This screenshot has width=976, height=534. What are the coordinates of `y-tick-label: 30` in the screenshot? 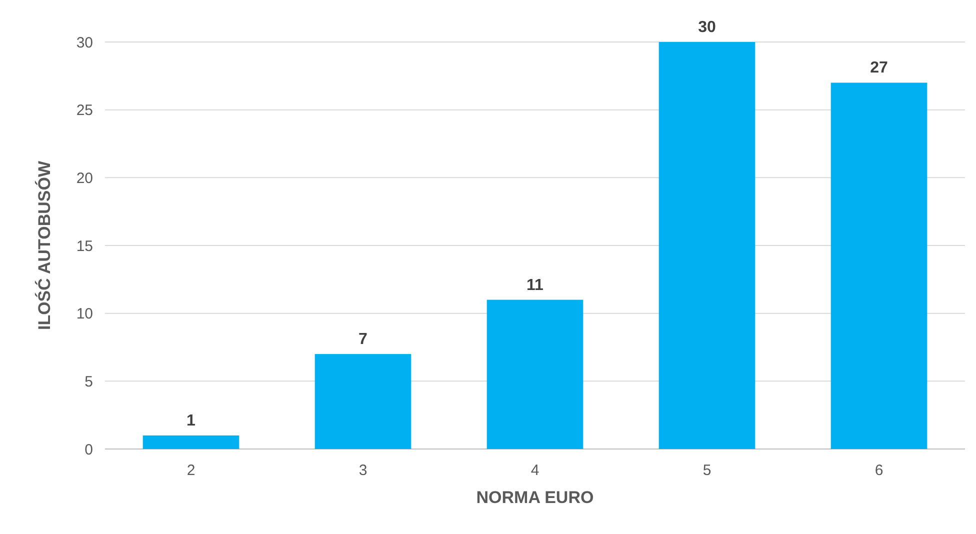 It's located at (84, 43).